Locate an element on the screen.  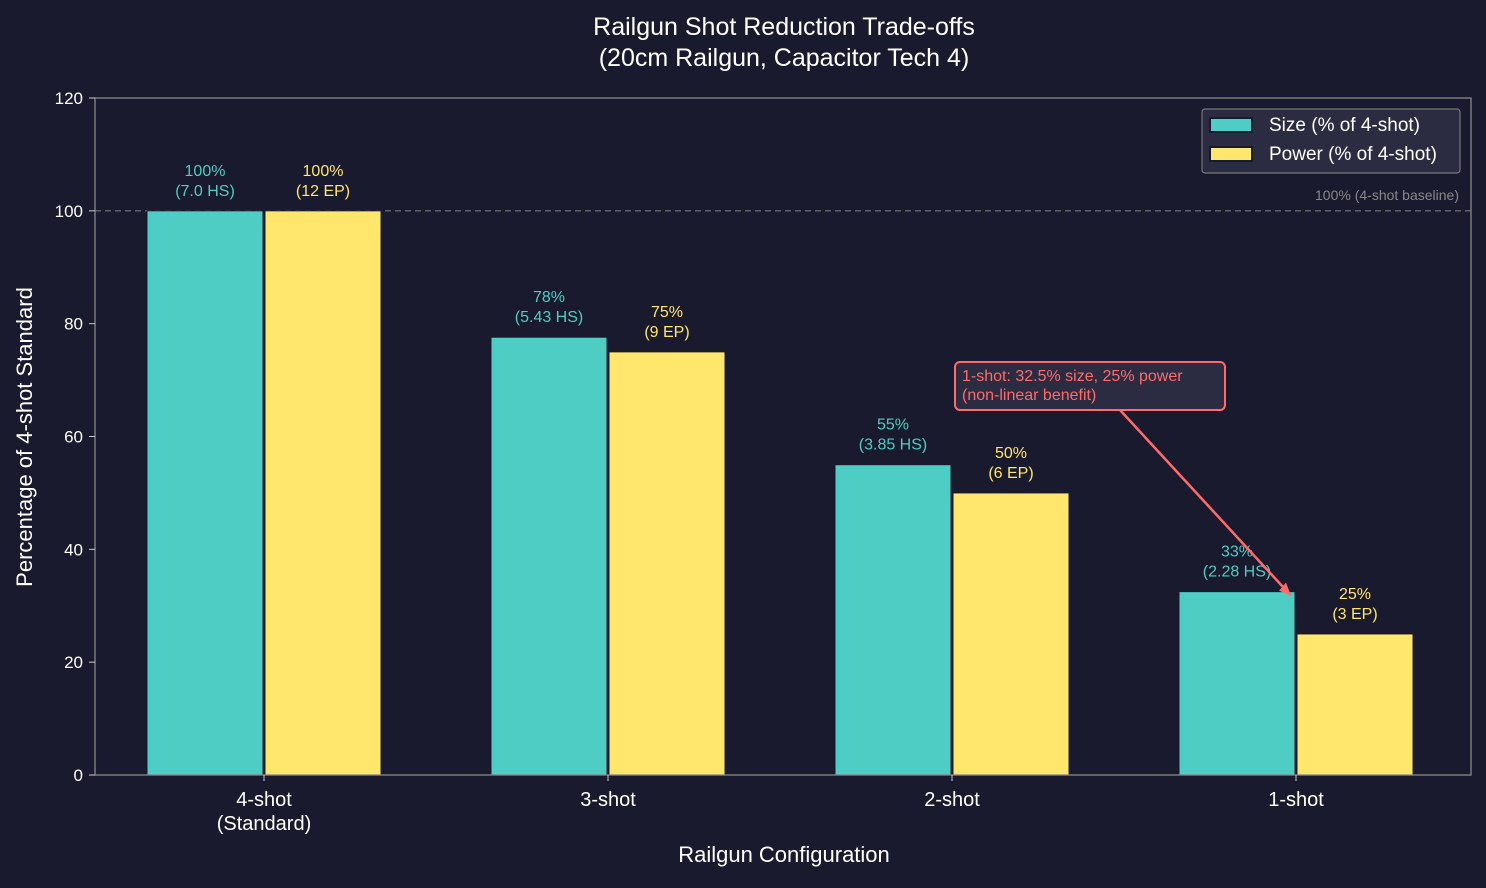
data-label: 75% is located at coordinates (667, 312).